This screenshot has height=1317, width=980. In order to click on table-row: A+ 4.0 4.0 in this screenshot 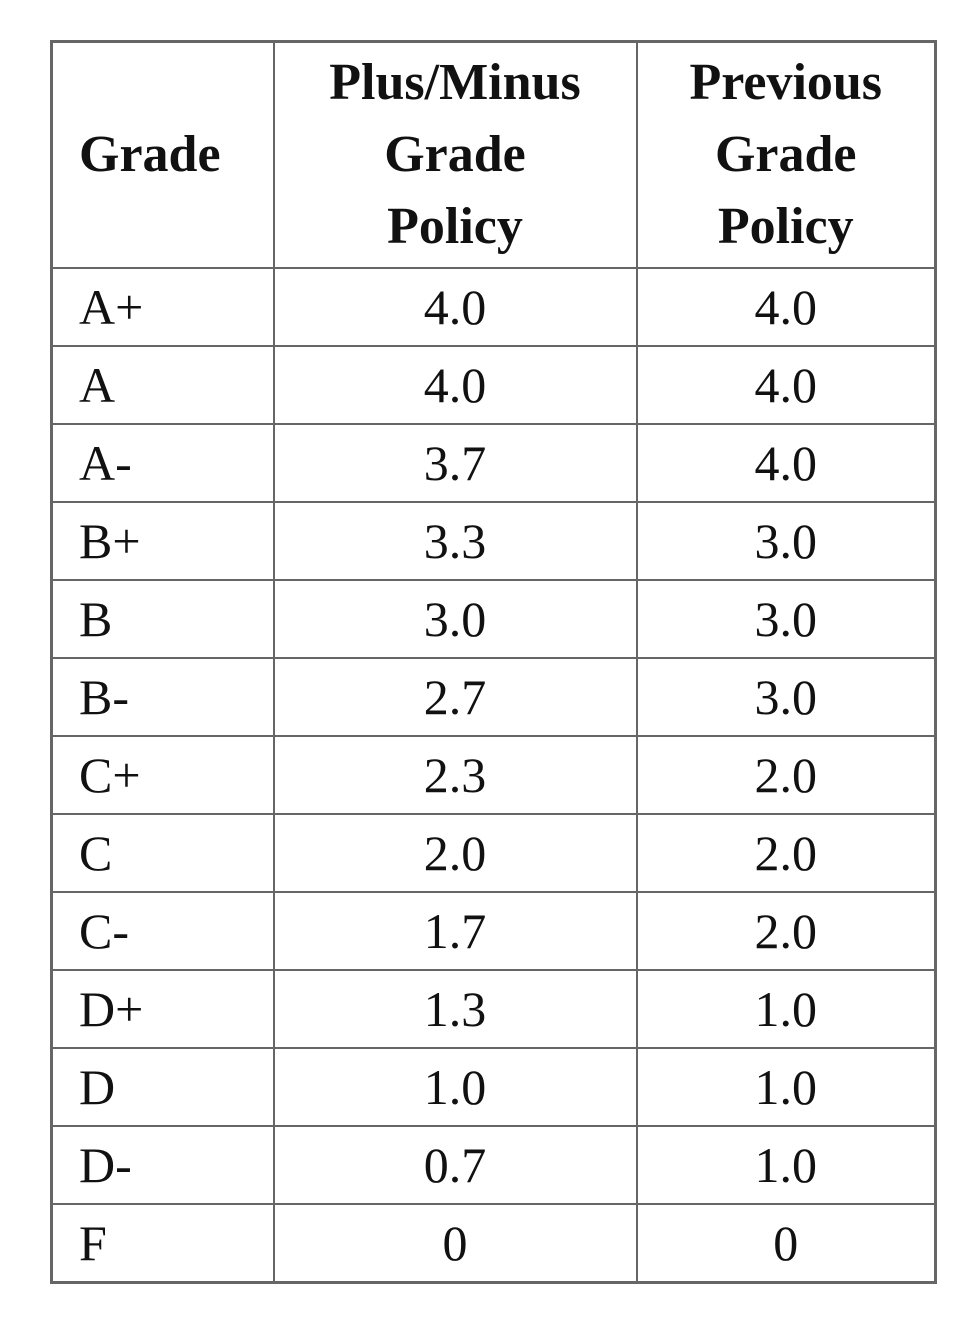, I will do `click(493, 307)`.